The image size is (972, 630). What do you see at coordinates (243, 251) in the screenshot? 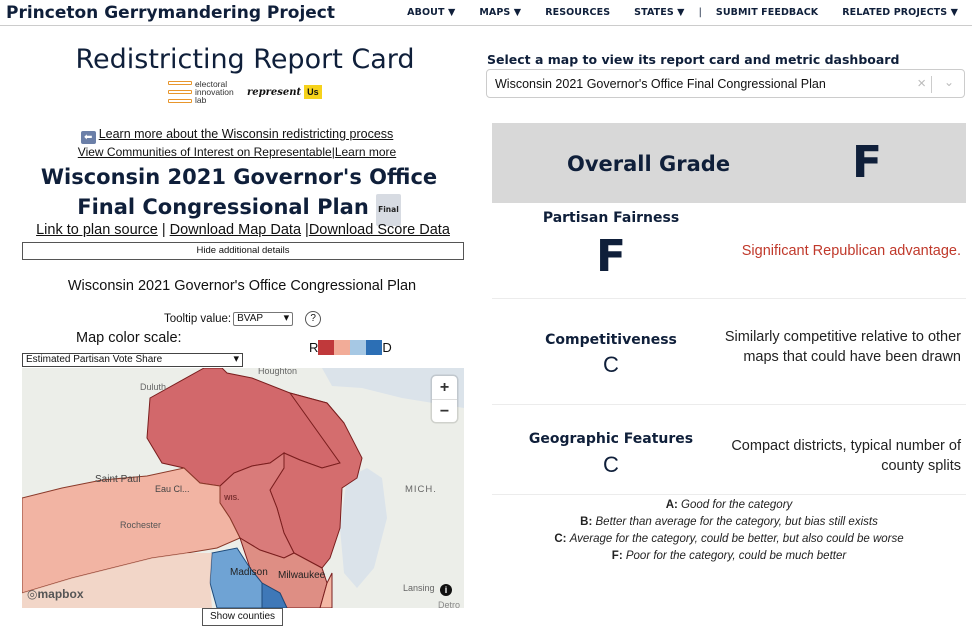
I see `hide-details-button: Hide additional details` at bounding box center [243, 251].